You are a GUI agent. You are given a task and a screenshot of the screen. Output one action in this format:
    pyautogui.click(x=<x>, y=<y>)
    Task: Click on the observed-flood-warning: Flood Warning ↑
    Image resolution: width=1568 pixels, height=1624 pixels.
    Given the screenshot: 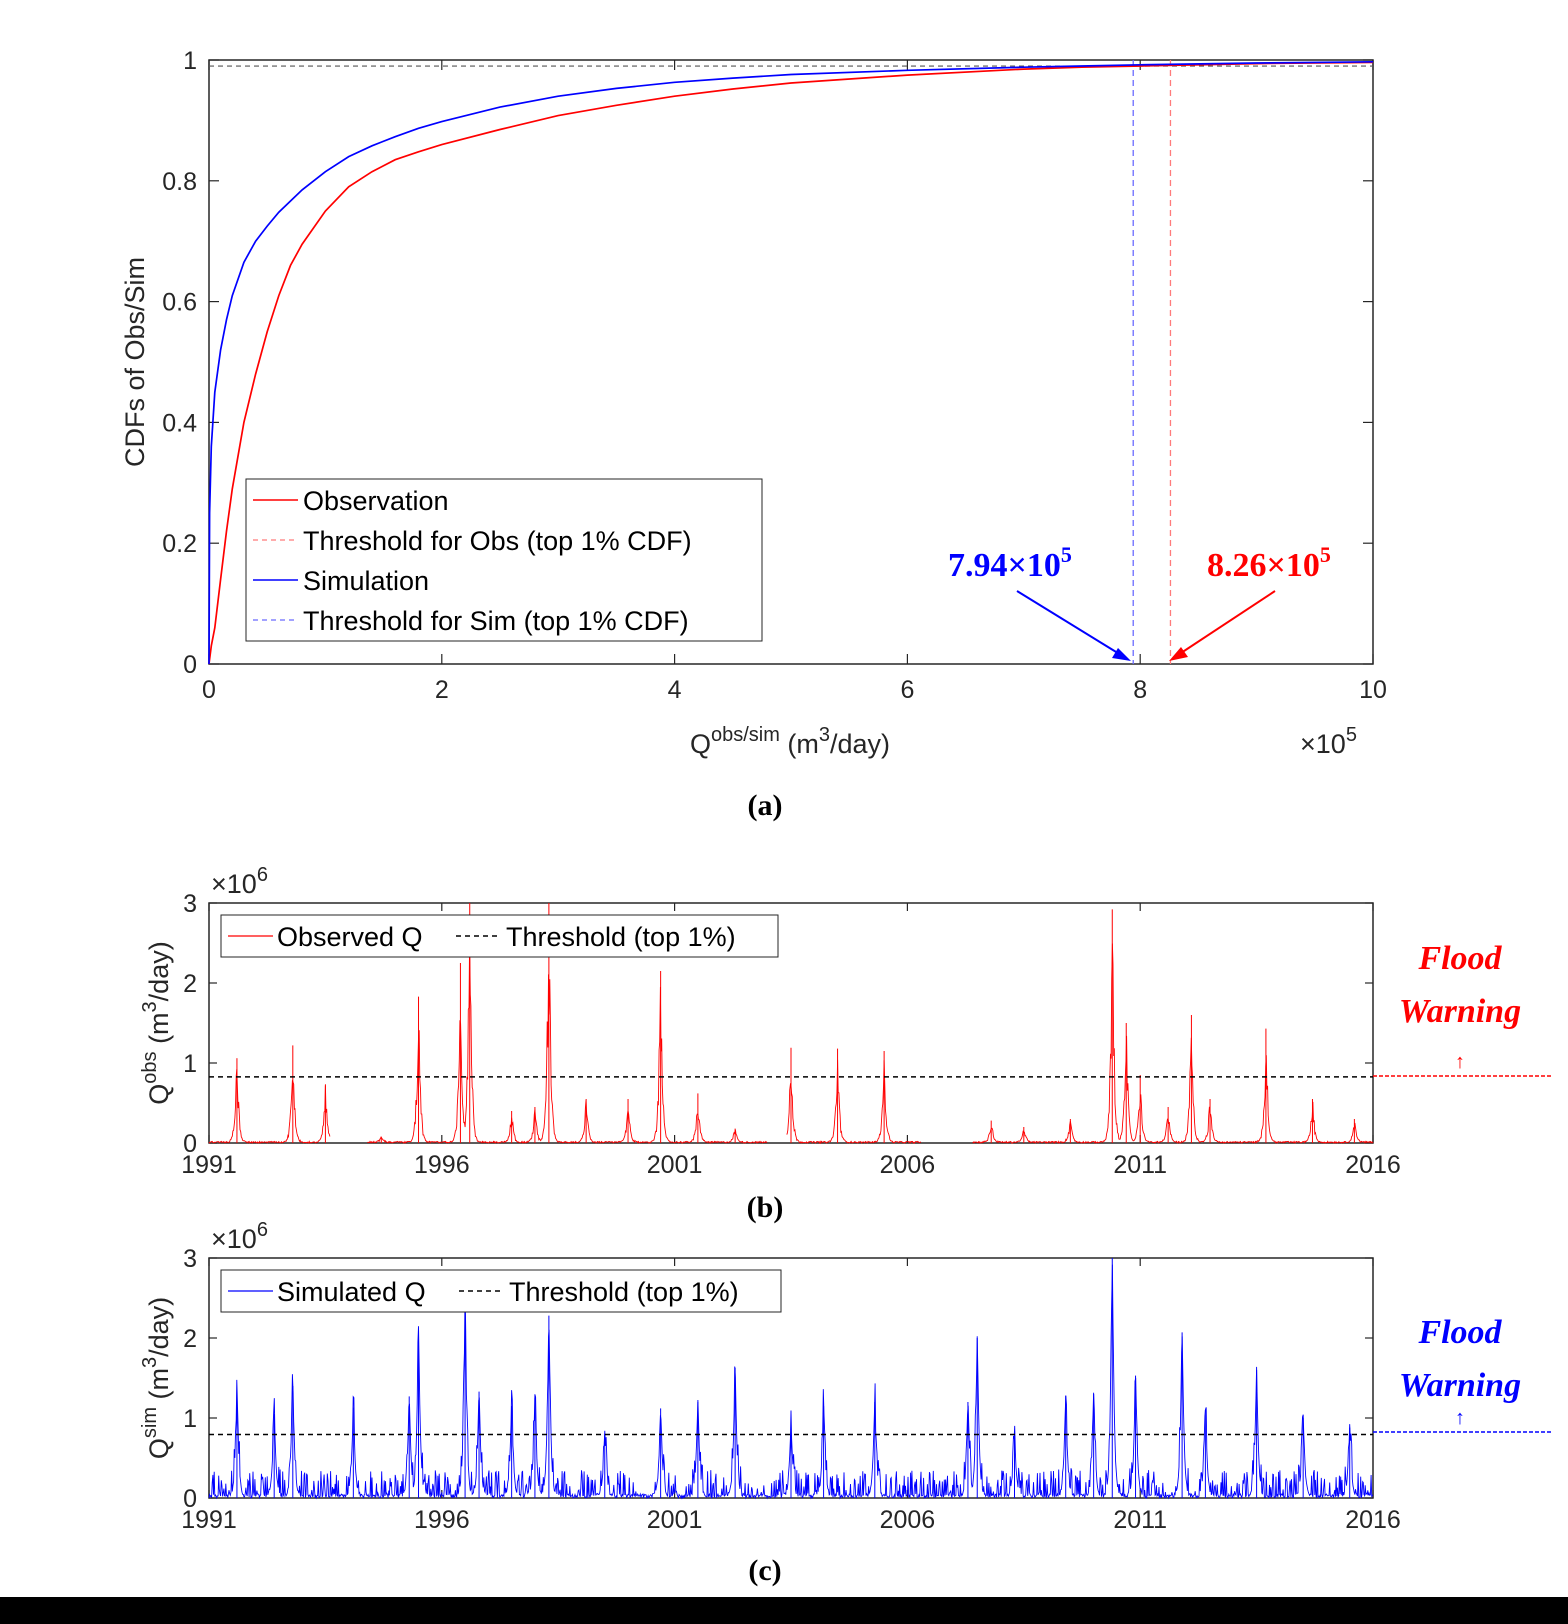 What is the action you would take?
    pyautogui.click(x=1463, y=1008)
    